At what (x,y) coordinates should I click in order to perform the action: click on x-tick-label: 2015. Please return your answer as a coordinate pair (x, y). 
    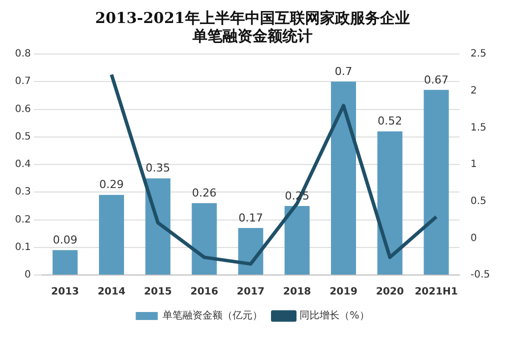
    Looking at the image, I should click on (158, 292).